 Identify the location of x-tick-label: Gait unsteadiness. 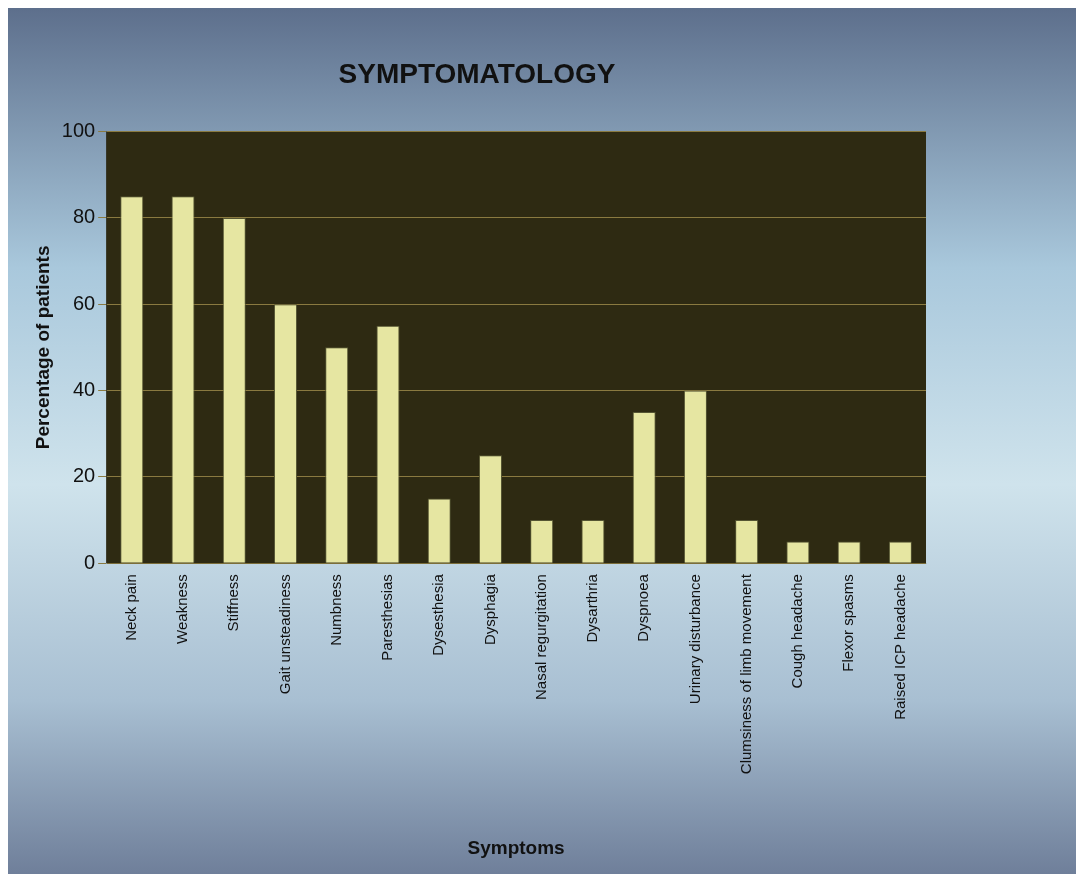
(284, 634).